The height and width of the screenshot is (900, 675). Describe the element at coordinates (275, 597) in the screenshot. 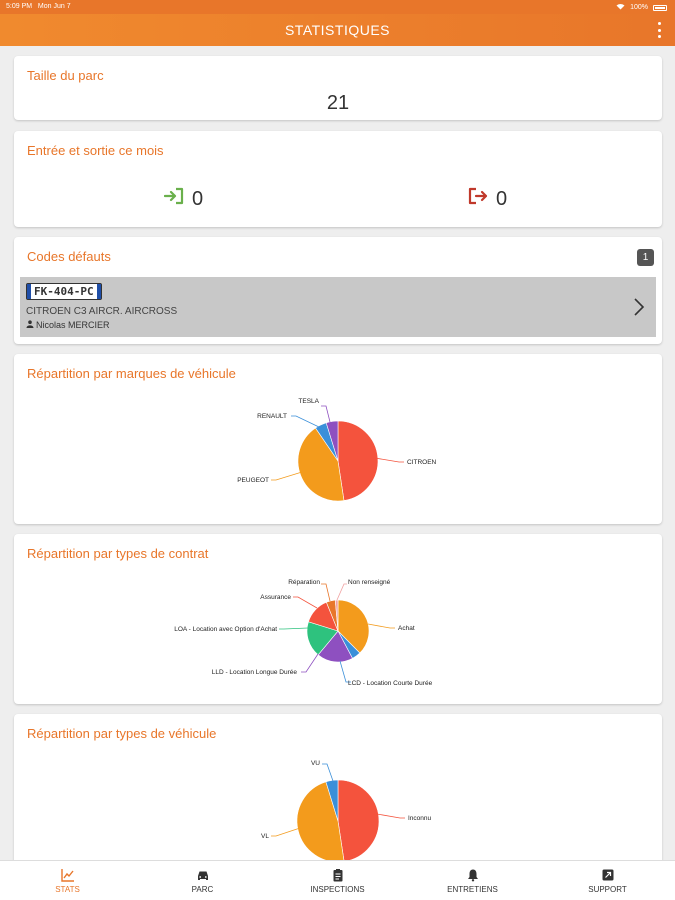

I see `pie-label-assurance: Assurance` at that location.